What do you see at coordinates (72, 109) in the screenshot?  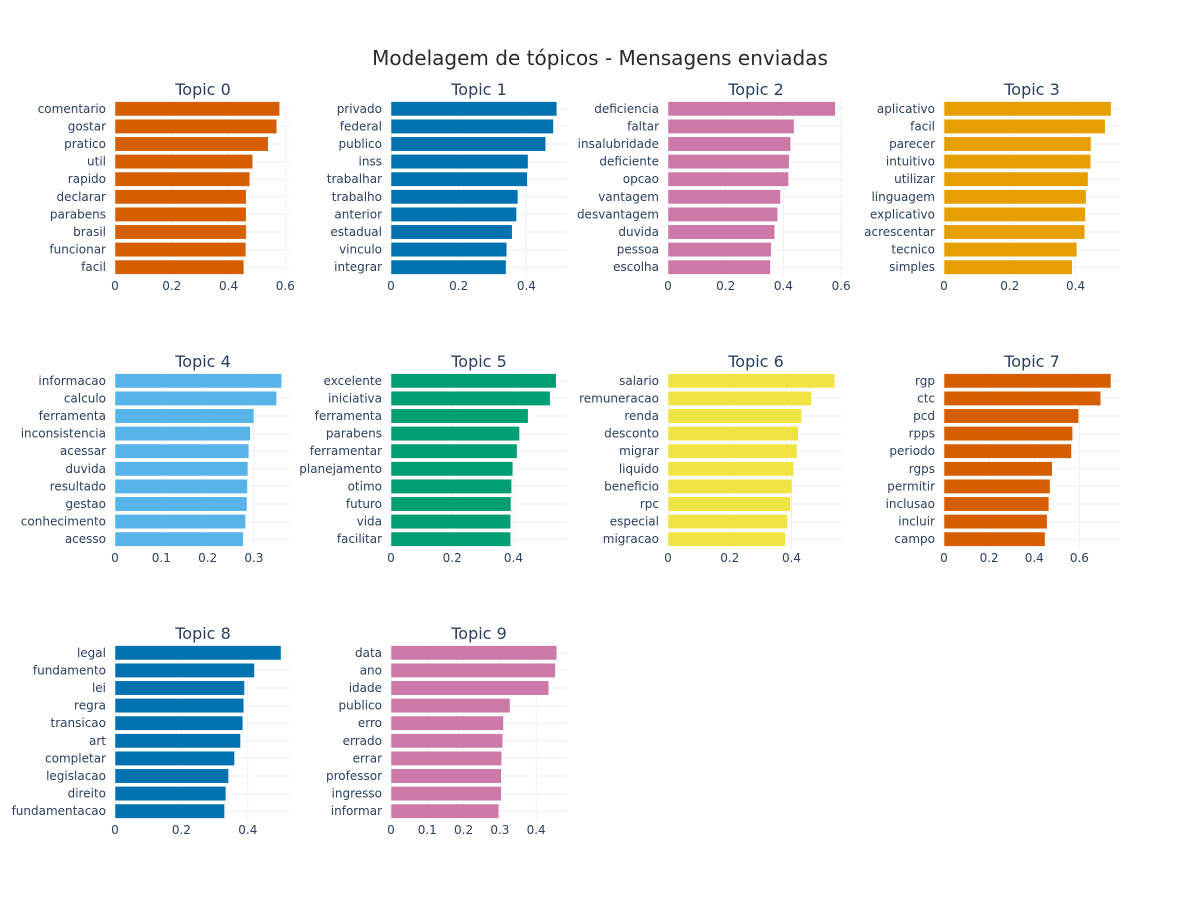 I see `category-label: comentario` at bounding box center [72, 109].